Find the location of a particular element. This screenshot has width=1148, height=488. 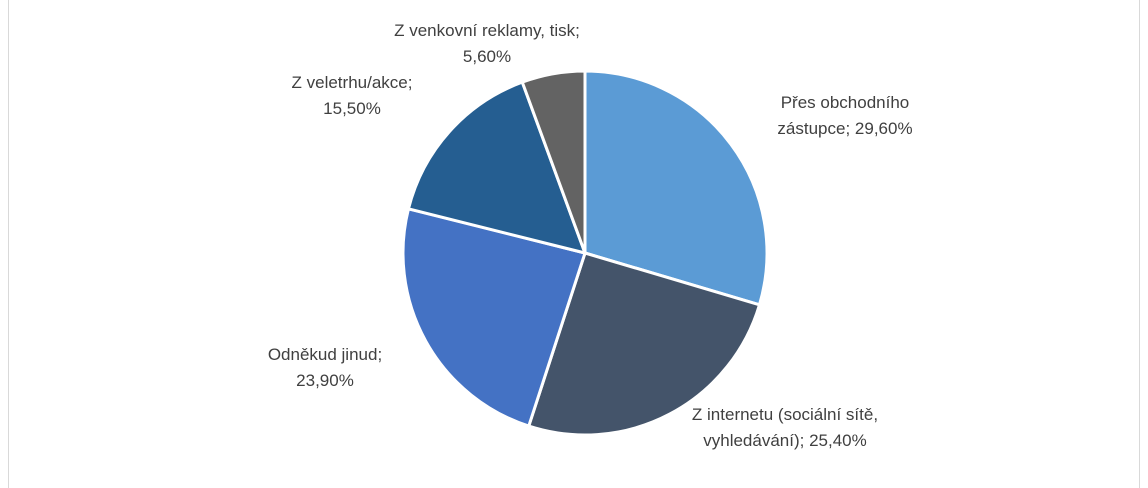

data-label: Z venkovní reklamy, tisk; 5,60% is located at coordinates (487, 44).